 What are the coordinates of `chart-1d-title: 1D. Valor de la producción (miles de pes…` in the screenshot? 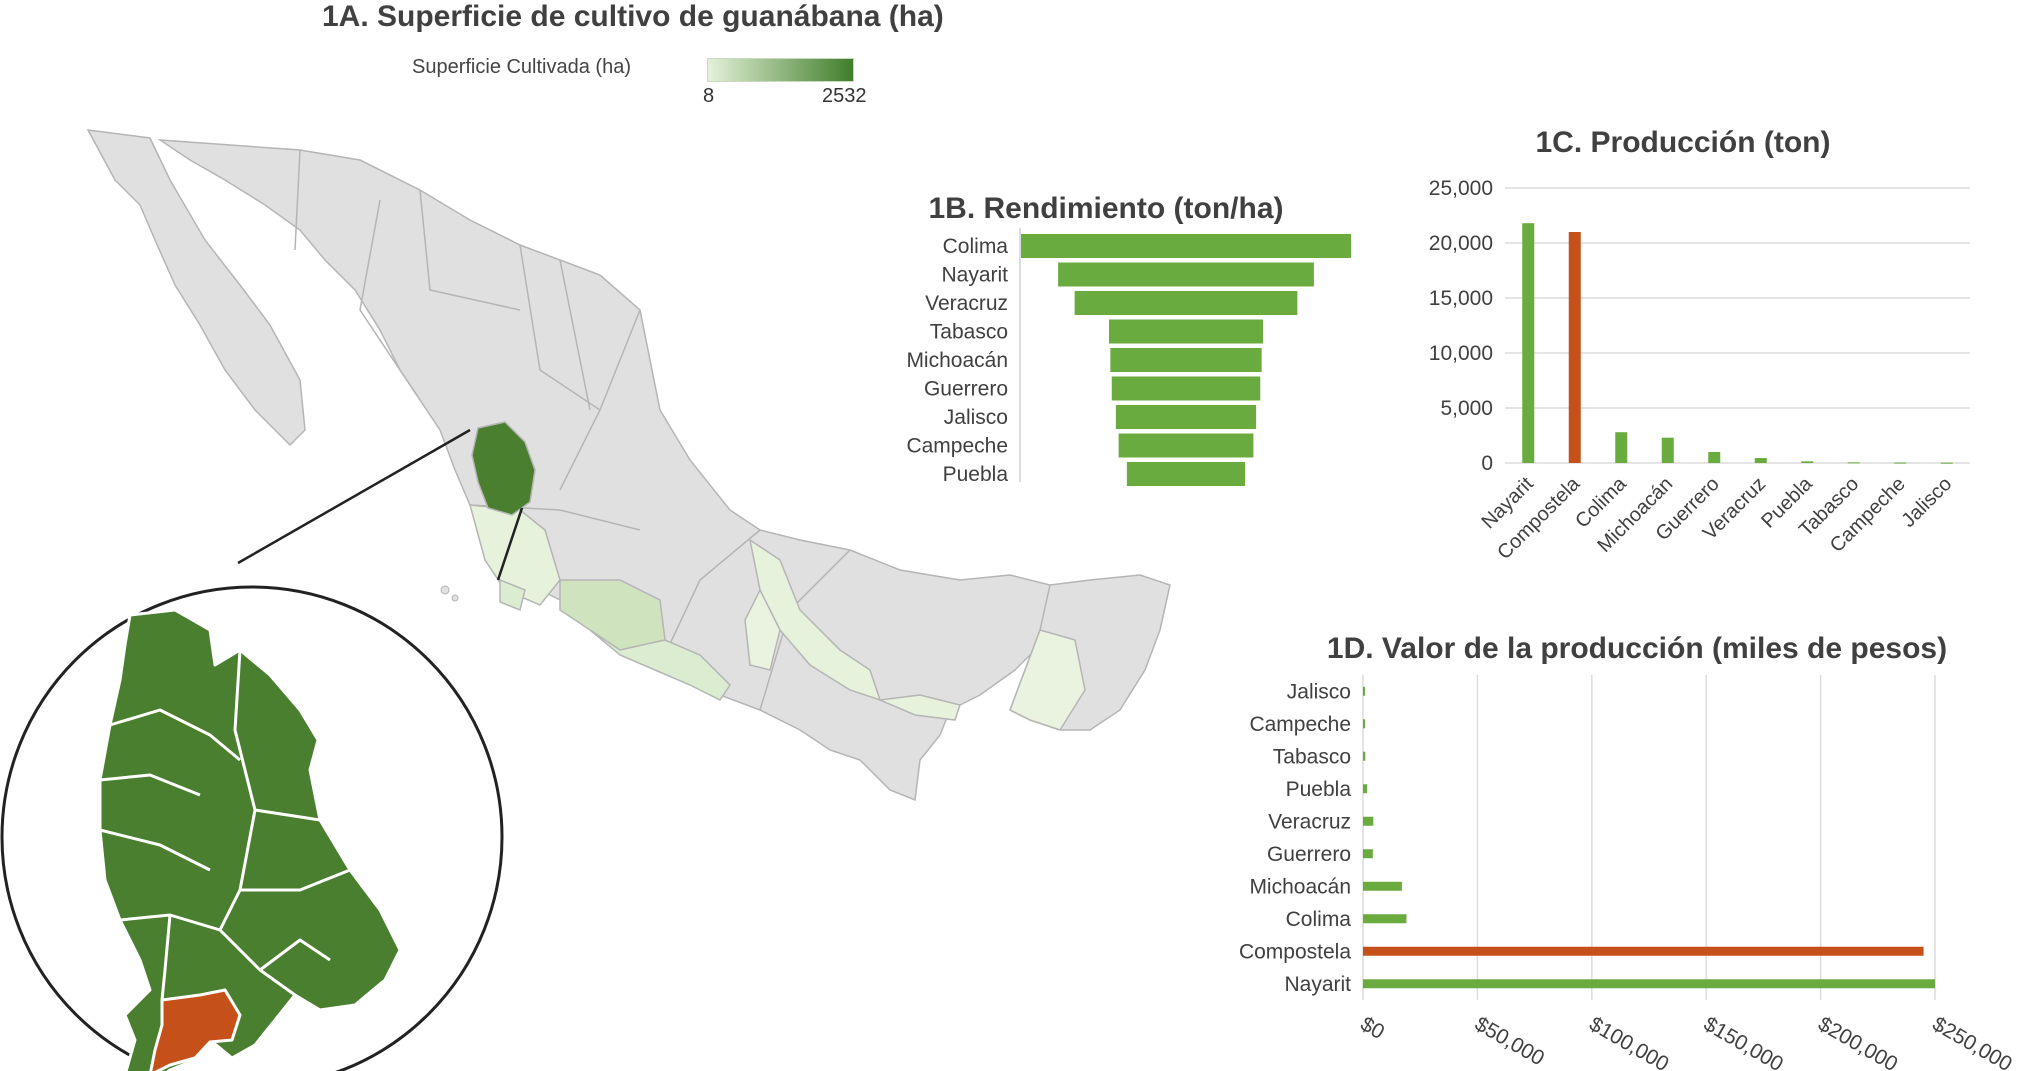 It's located at (1637, 648).